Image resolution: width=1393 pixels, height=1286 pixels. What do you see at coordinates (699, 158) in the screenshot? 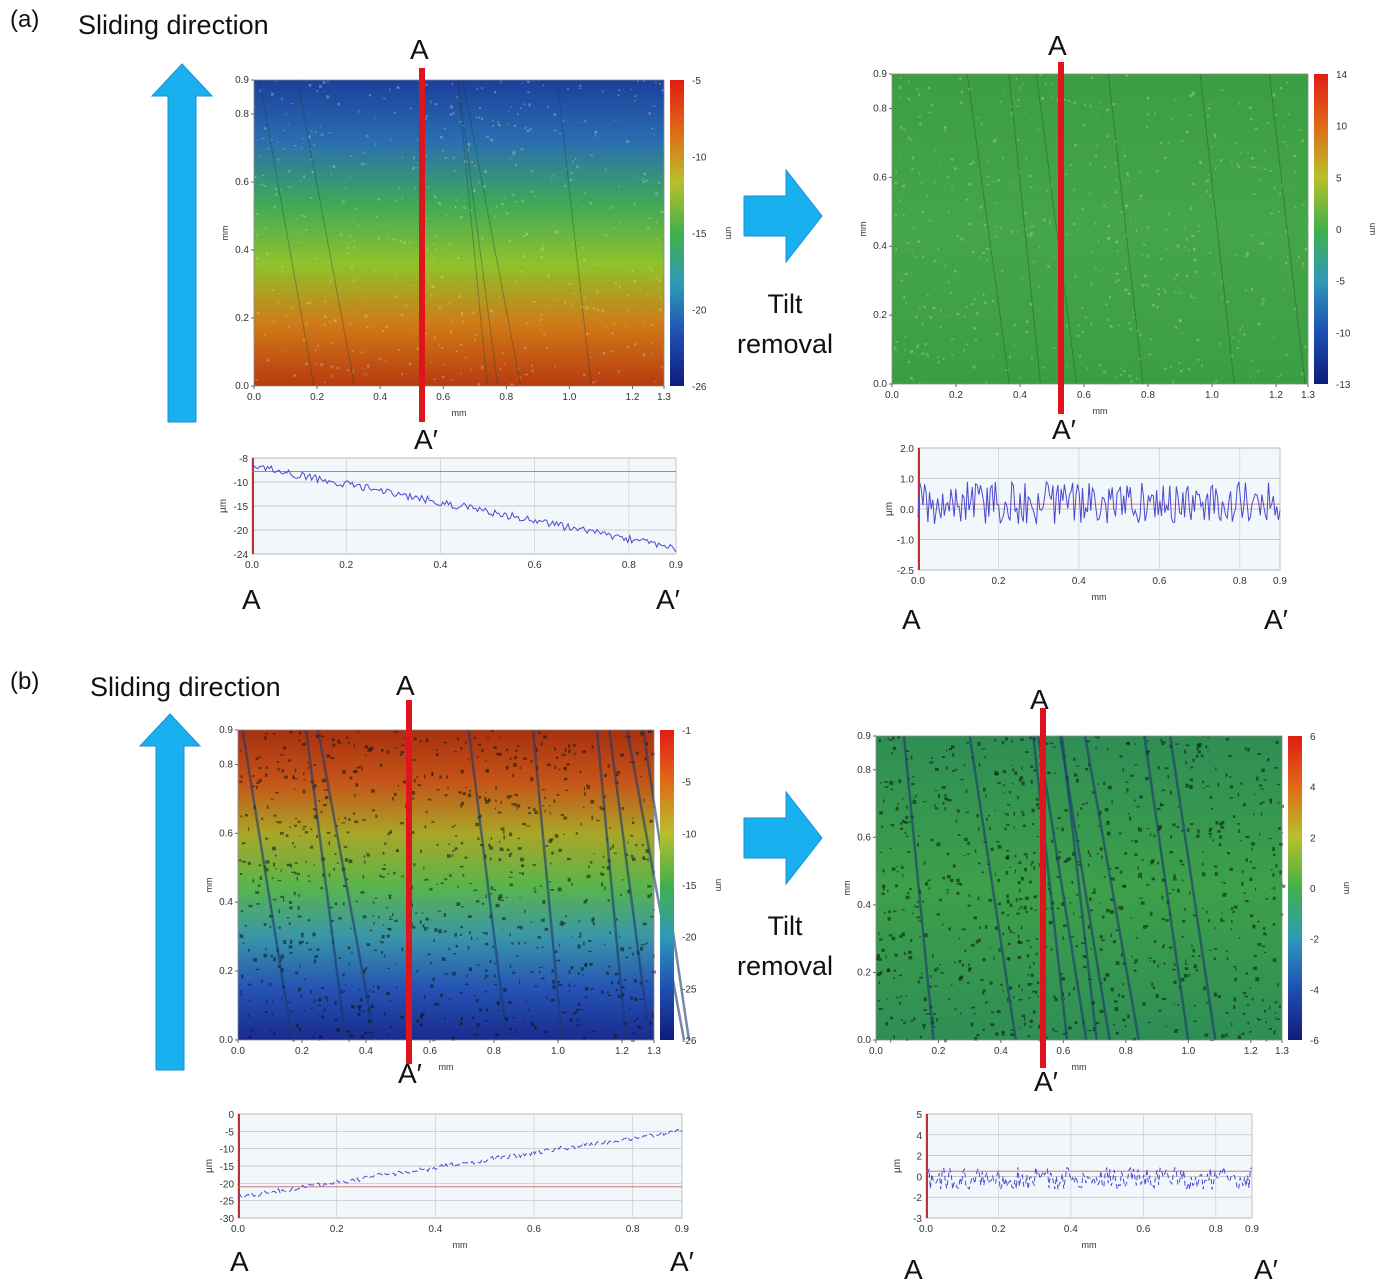
I see `colorbar-tick: -10` at bounding box center [699, 158].